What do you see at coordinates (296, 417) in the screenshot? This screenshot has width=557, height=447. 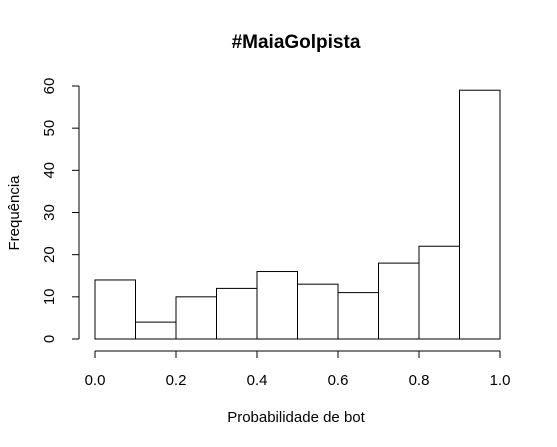 I see `x-axis-label: Probabilidade de bot` at bounding box center [296, 417].